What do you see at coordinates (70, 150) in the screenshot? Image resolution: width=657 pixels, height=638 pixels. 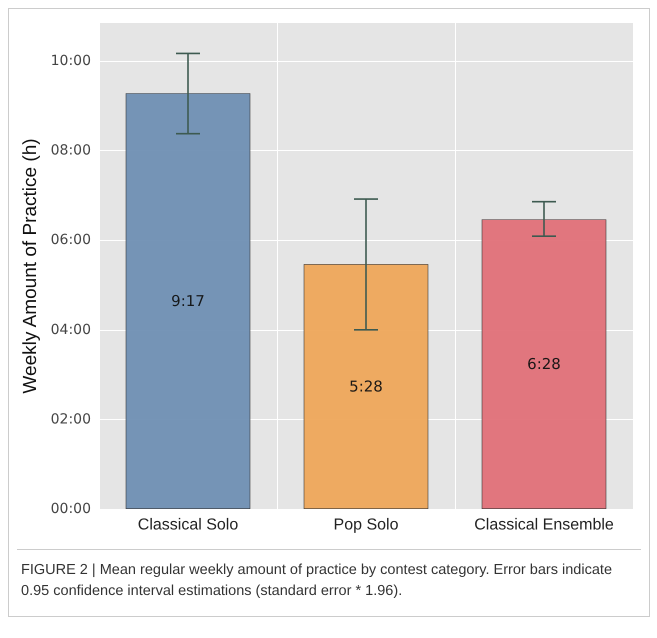 I see `y-tick-label: 08:00` at bounding box center [70, 150].